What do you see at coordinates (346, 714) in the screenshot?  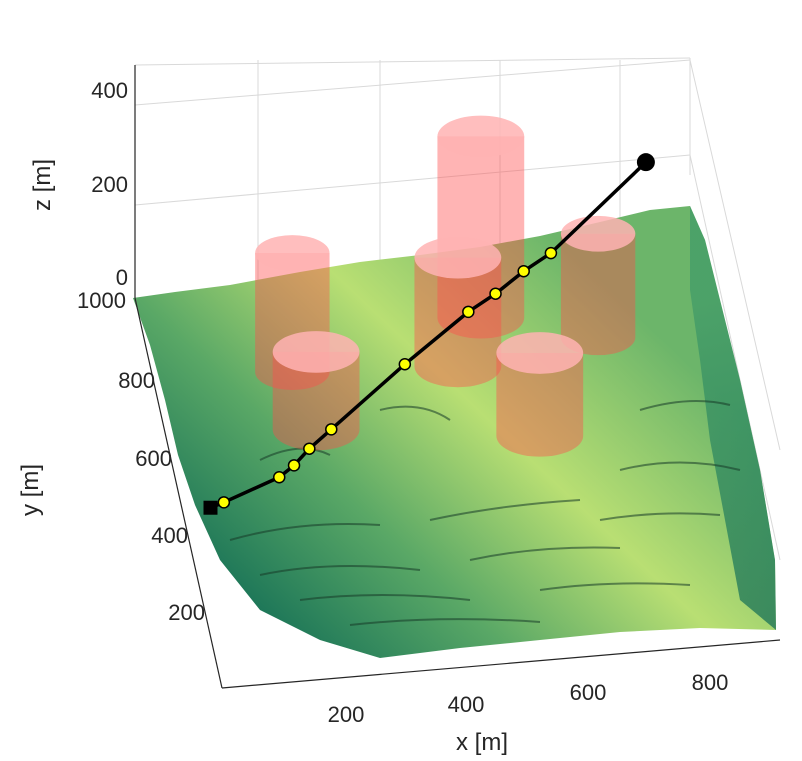 I see `x-tick-label: 200` at bounding box center [346, 714].